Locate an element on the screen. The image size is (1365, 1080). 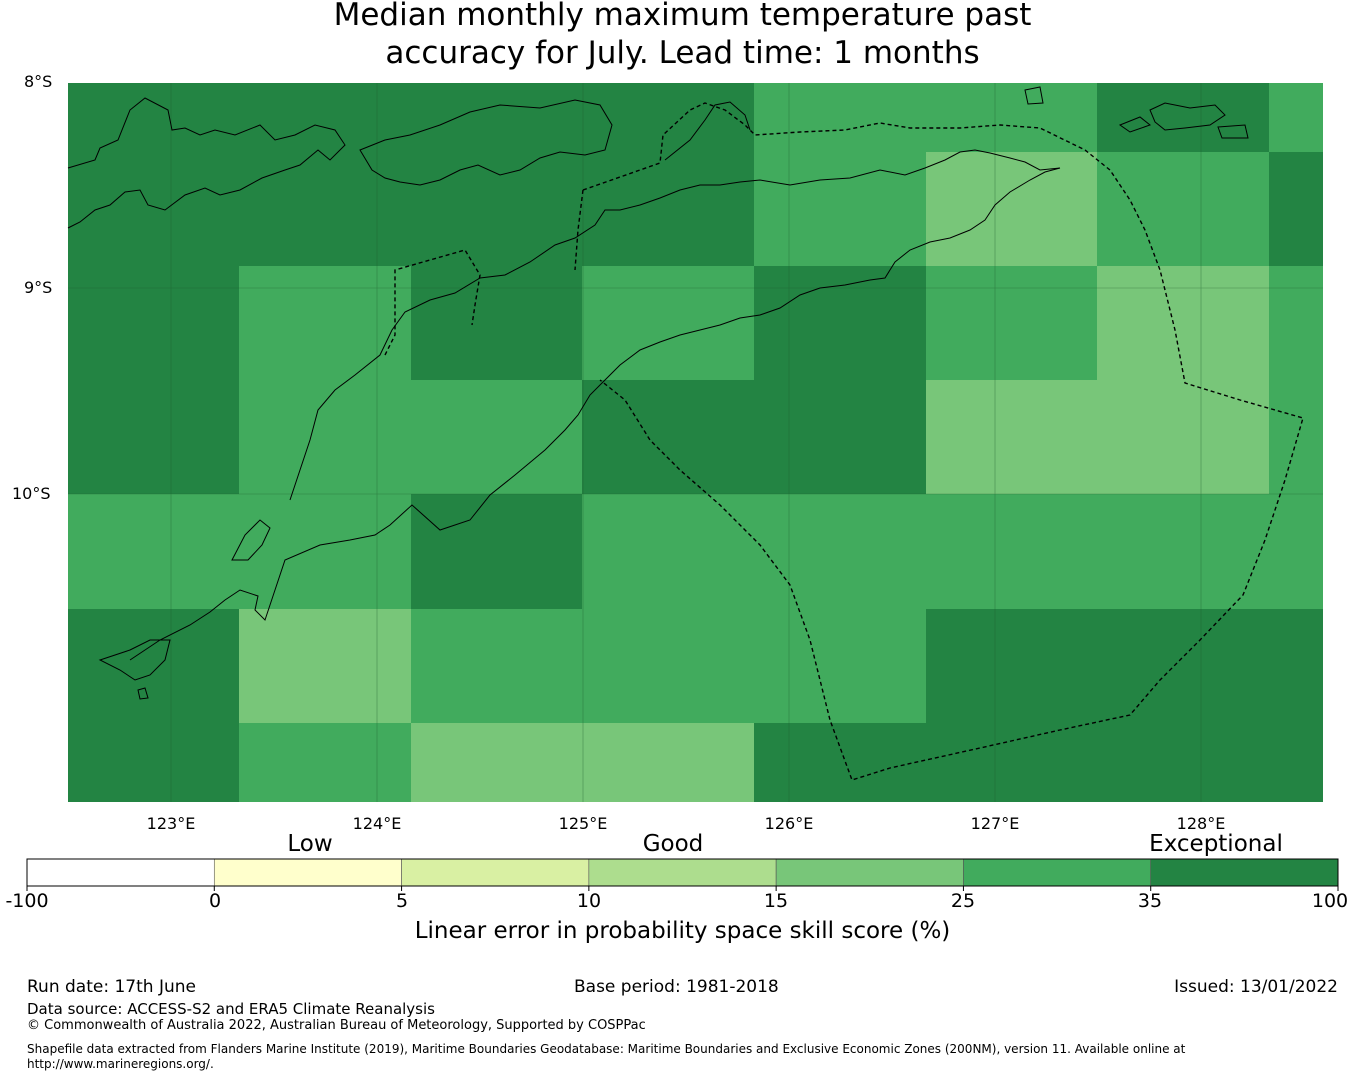
tick-15: 15 is located at coordinates (776, 901).